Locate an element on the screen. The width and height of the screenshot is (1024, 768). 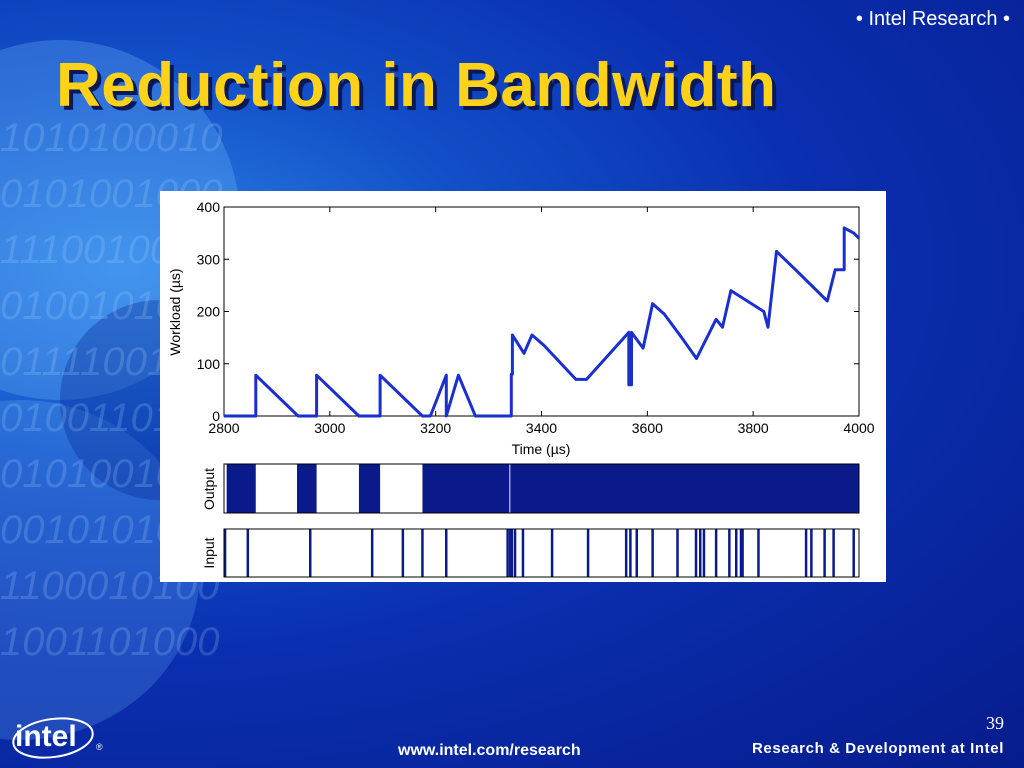
x-tick-label: 3600 is located at coordinates (647, 428).